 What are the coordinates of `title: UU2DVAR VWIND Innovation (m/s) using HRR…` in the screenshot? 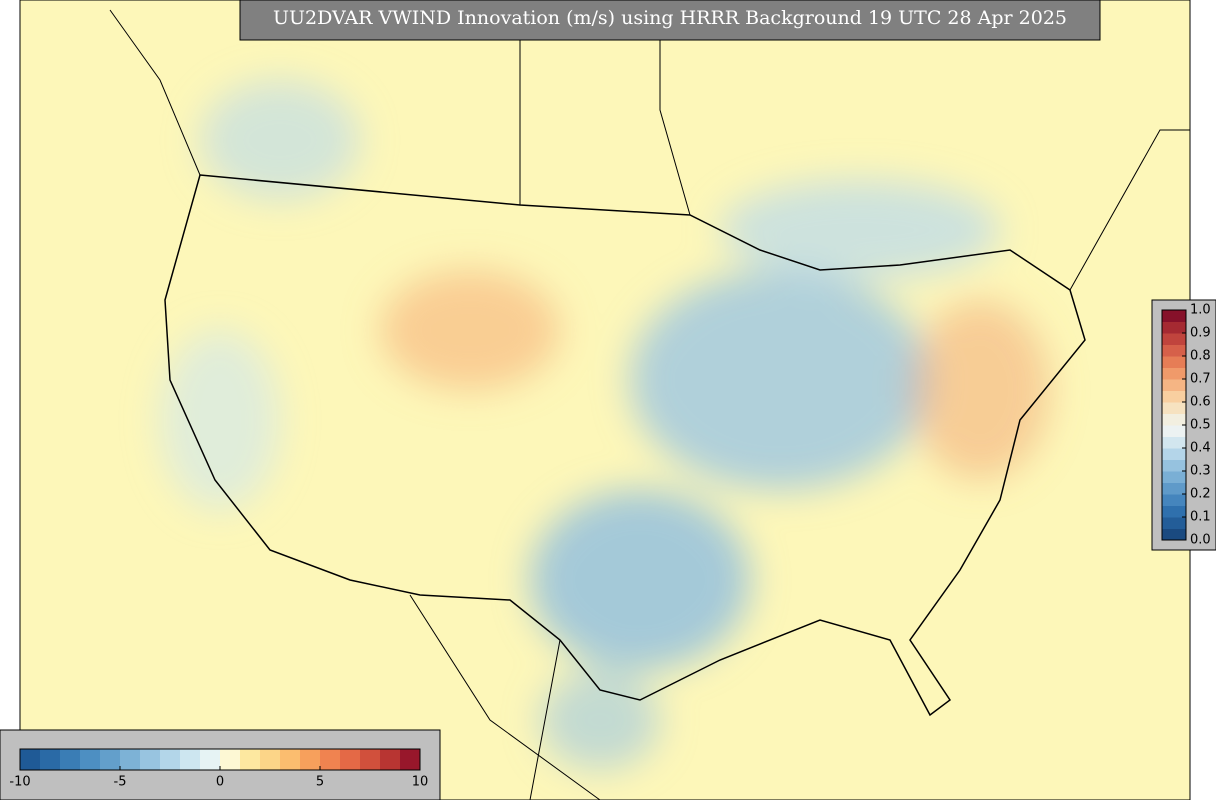 It's located at (670, 18).